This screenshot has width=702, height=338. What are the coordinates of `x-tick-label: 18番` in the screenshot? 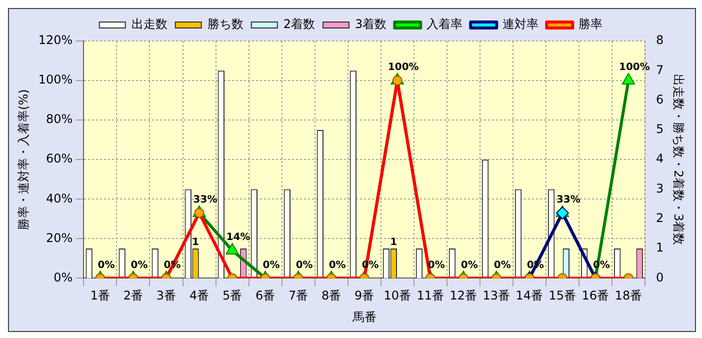 It's located at (628, 295).